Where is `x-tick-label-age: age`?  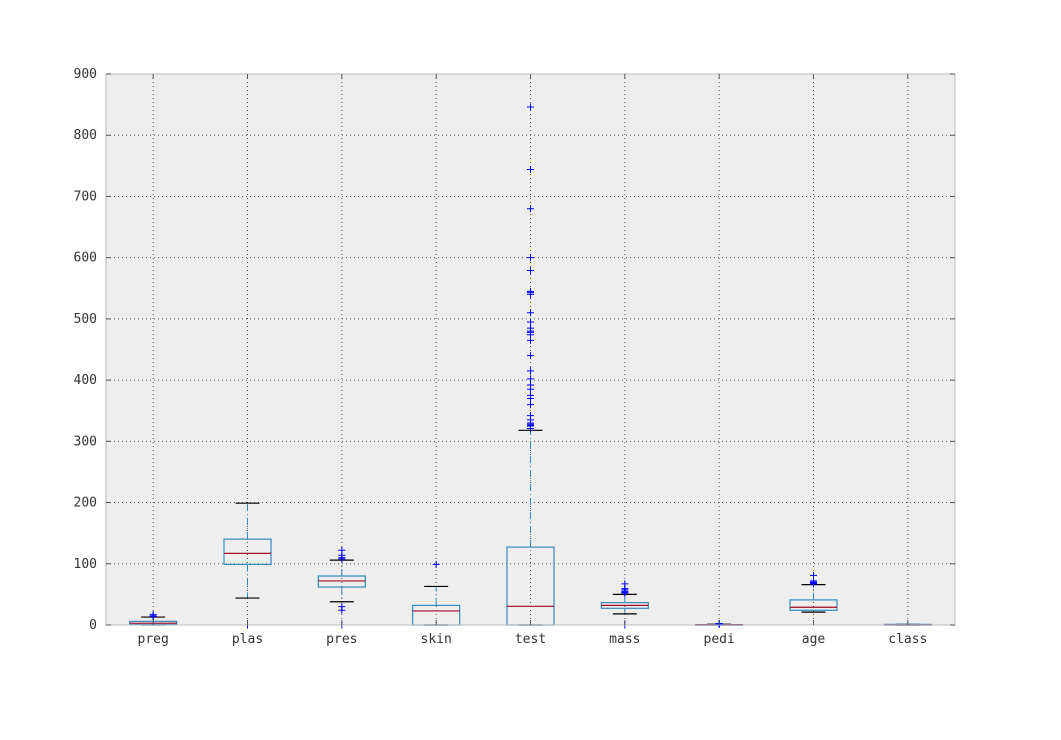 x-tick-label-age: age is located at coordinates (814, 639).